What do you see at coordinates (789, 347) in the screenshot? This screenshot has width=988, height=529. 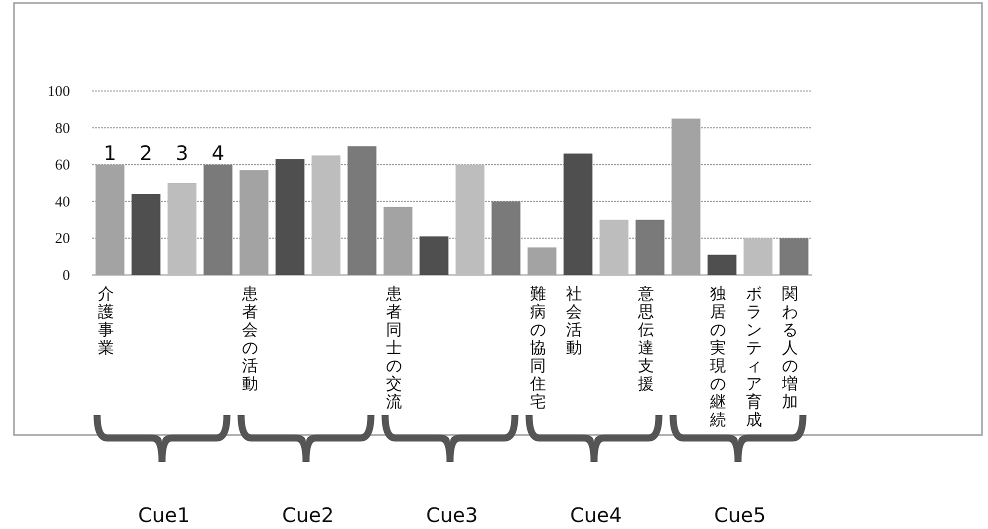 I see `x-tick-label: 関わる人の増加` at bounding box center [789, 347].